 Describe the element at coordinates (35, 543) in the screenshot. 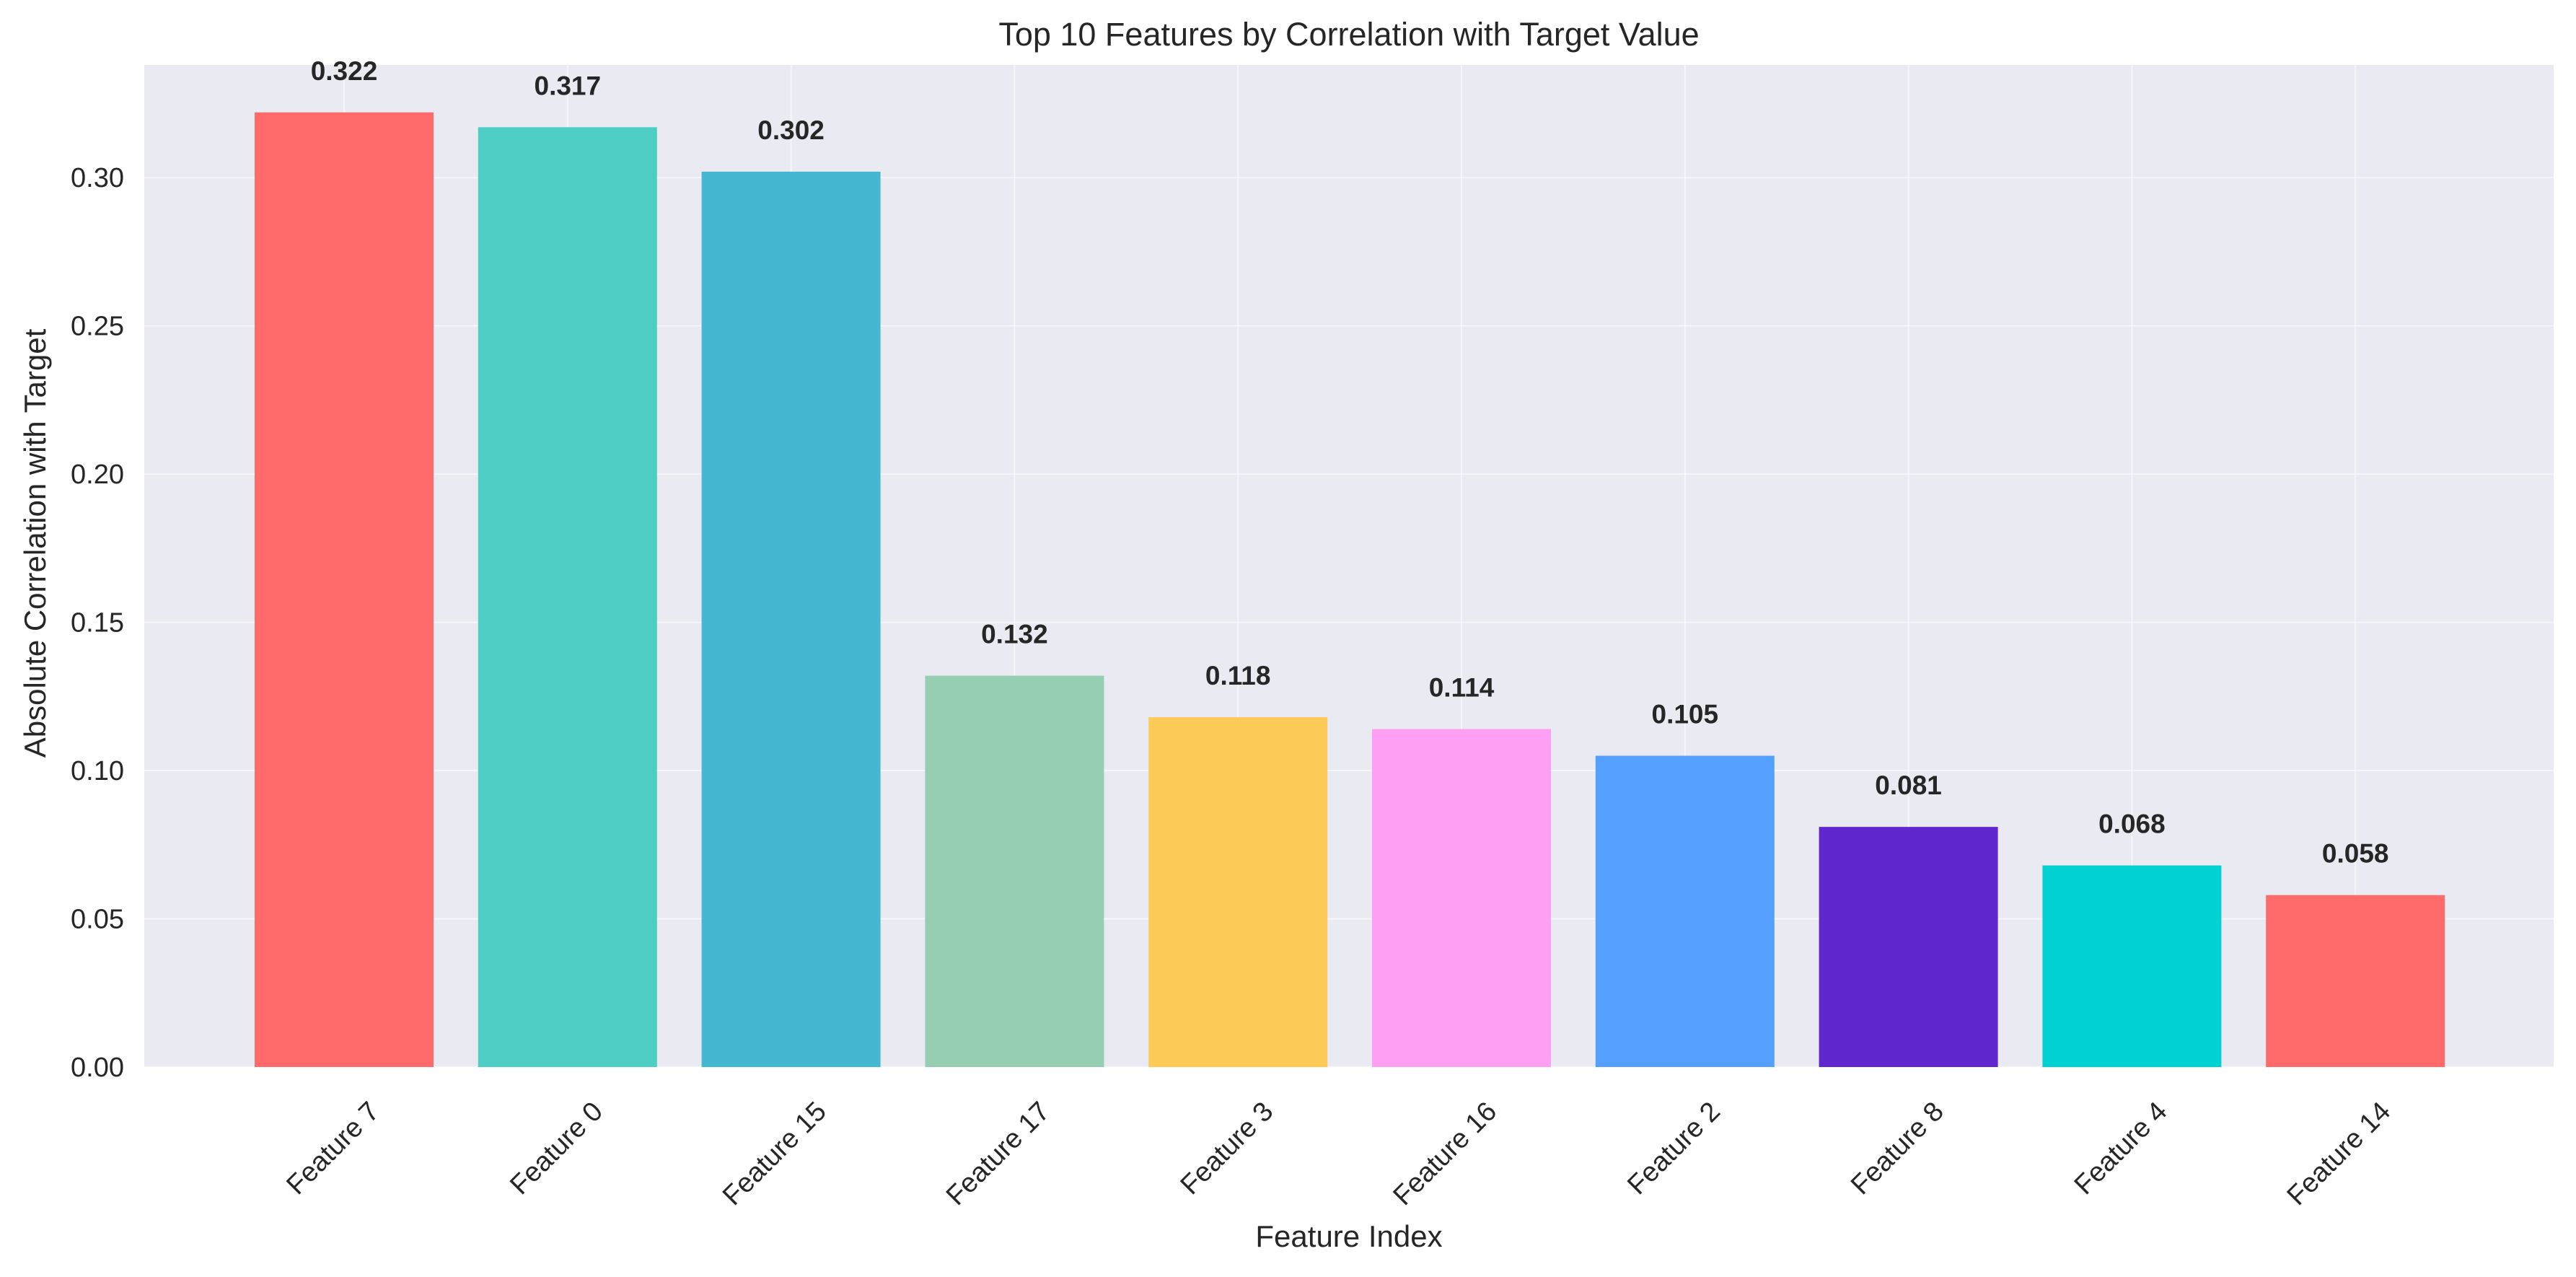

I see `y-axis-label: Absolute Correlation with Target` at that location.